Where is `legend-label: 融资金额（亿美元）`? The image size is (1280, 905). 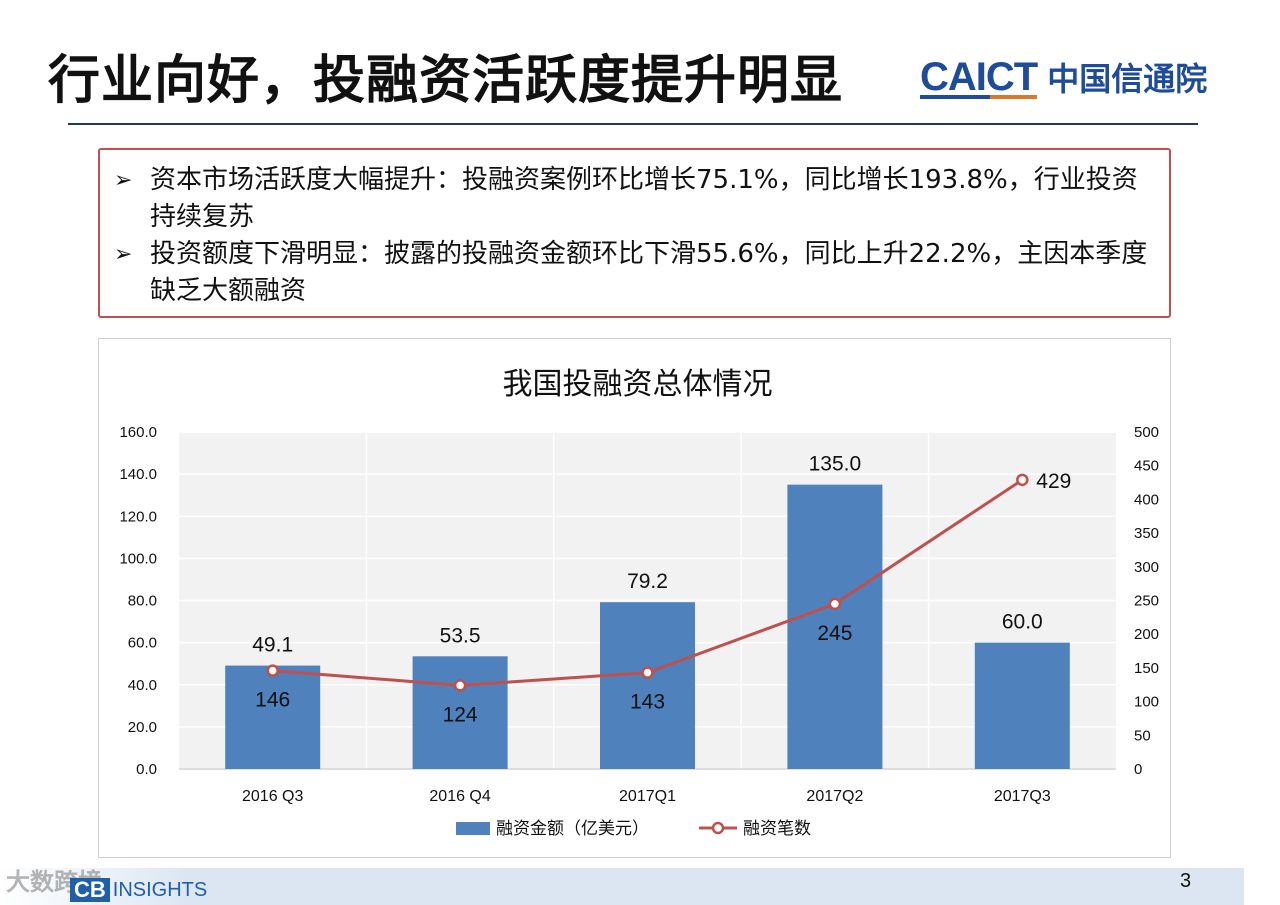
legend-label: 融资金额（亿美元） is located at coordinates (572, 829).